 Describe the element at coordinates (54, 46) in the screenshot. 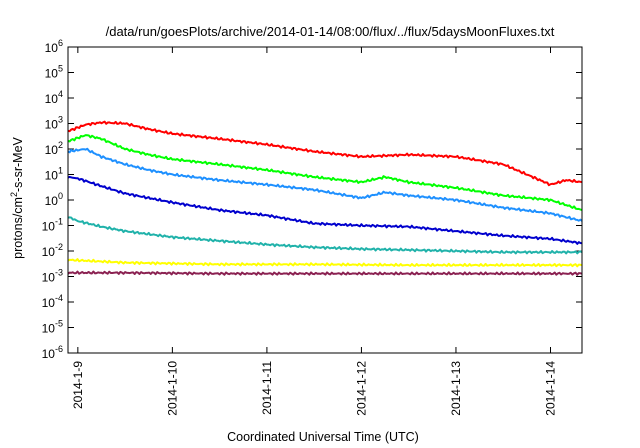

I see `y-tick-label: 10⁶` at that location.